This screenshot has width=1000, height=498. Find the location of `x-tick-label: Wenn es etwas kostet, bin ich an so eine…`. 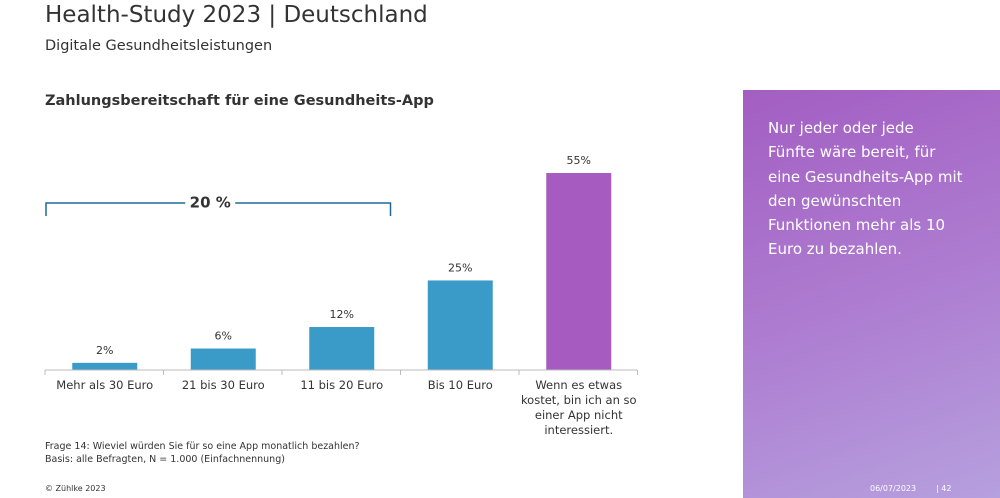

x-tick-label: Wenn es etwas kostet, bin ich an so eine… is located at coordinates (578, 407).